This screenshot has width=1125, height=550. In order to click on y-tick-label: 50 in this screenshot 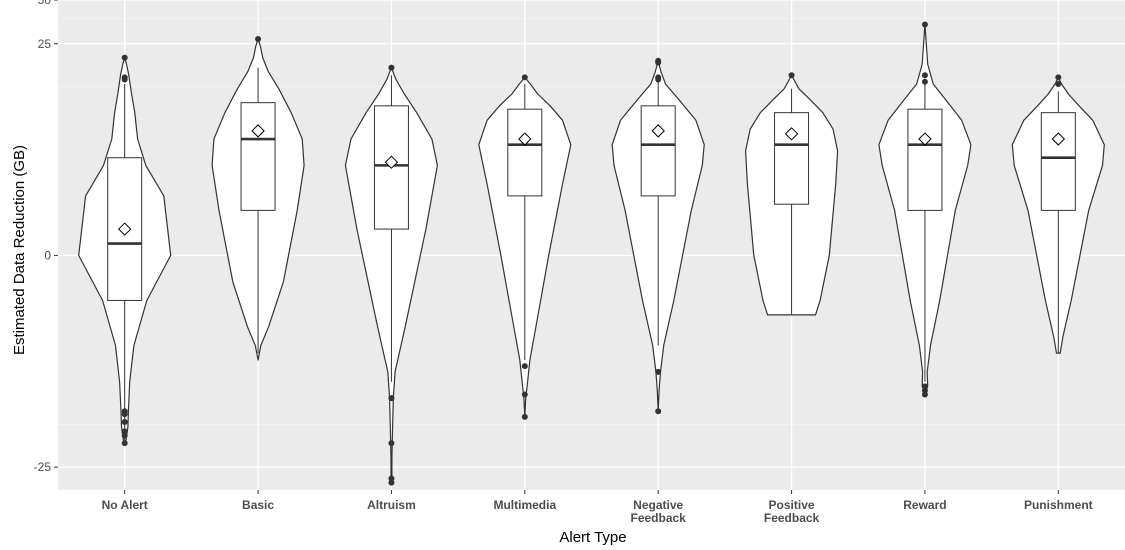, I will do `click(45, 3)`.